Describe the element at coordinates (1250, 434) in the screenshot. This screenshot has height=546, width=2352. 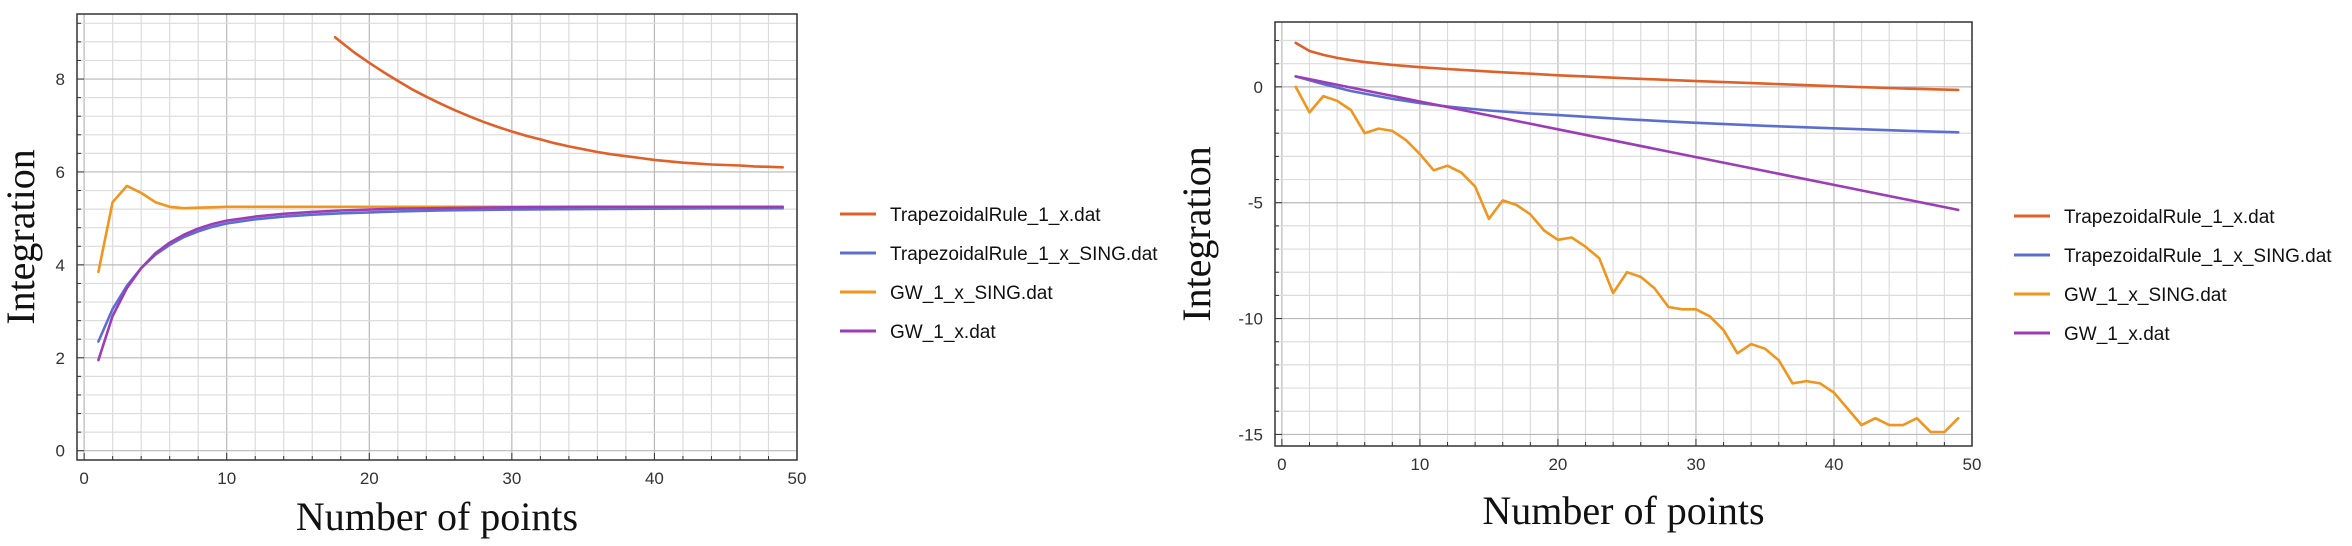
I see `y-tick-label: -15` at that location.